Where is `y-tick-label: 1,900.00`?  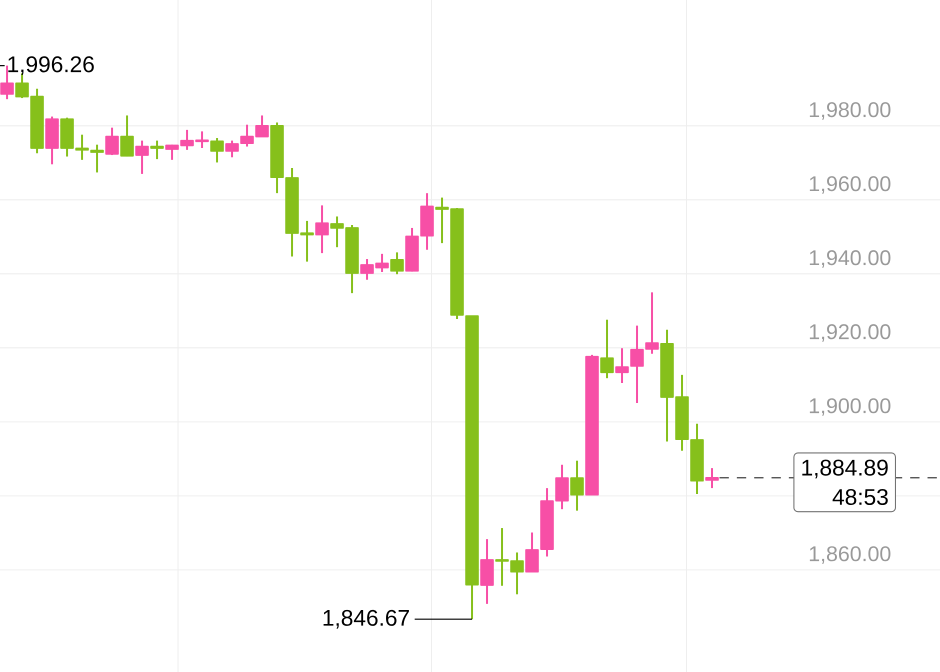
y-tick-label: 1,900.00 is located at coordinates (850, 407).